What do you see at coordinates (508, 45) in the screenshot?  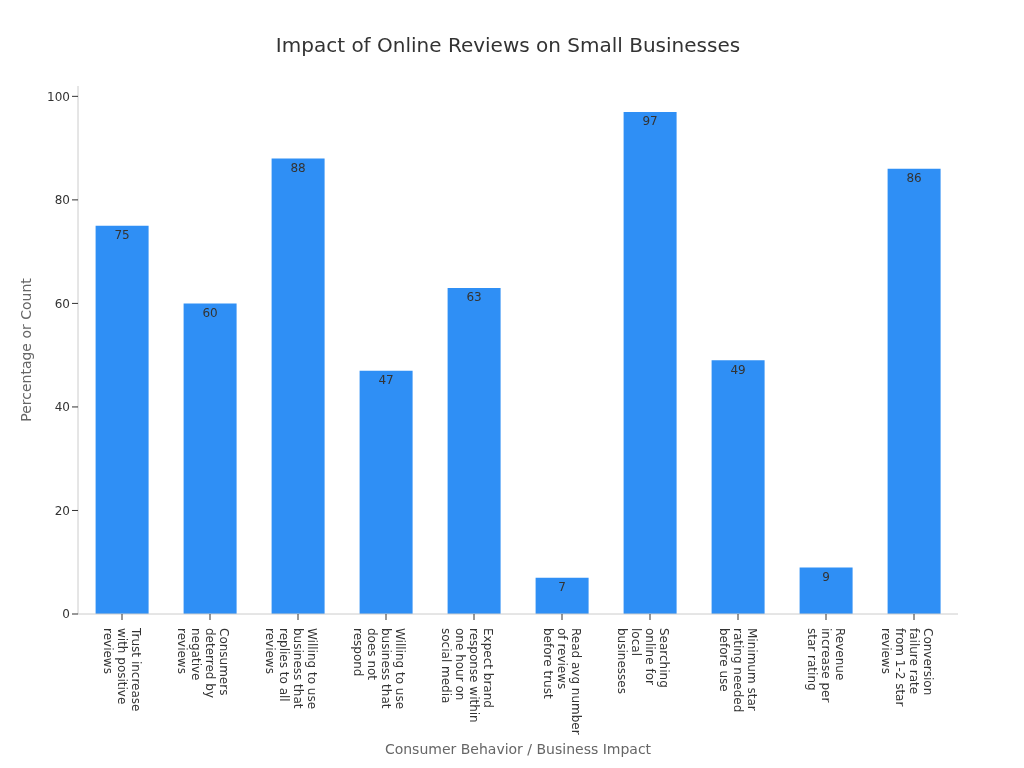 I see `chart-title: Impact of Online Reviews on Small Businesses` at bounding box center [508, 45].